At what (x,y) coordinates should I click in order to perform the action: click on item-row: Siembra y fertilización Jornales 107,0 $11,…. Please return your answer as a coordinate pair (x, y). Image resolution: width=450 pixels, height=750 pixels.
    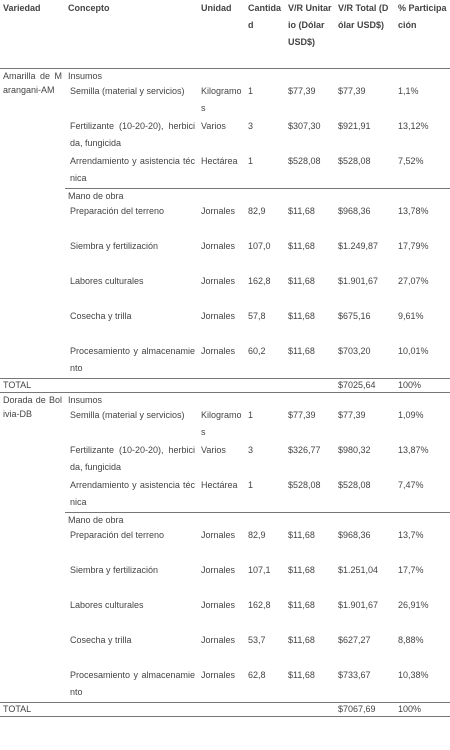
    Looking at the image, I should click on (225, 255).